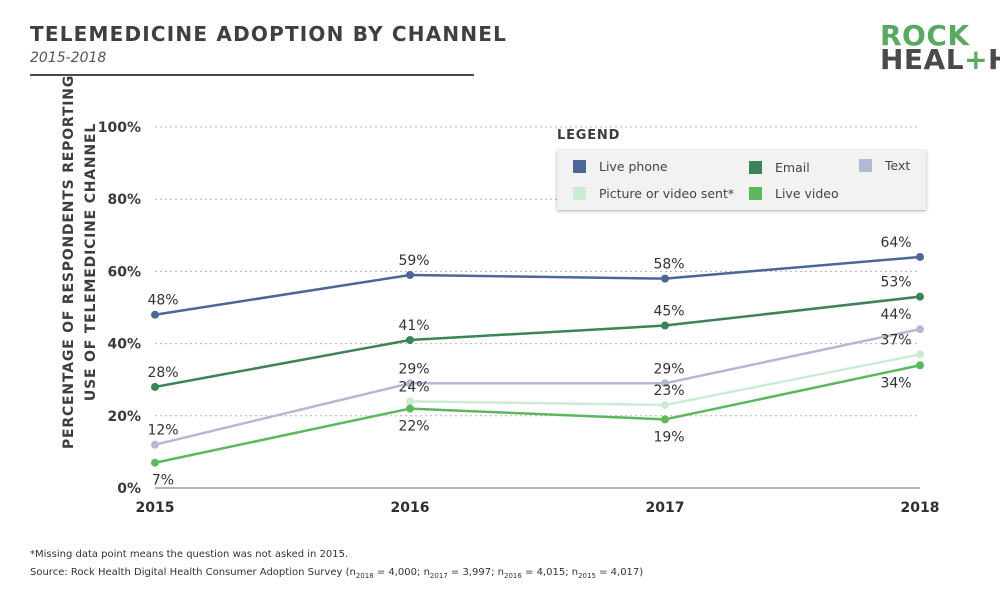  What do you see at coordinates (755, 193) in the screenshot?
I see `legend-swatch-live-video` at bounding box center [755, 193].